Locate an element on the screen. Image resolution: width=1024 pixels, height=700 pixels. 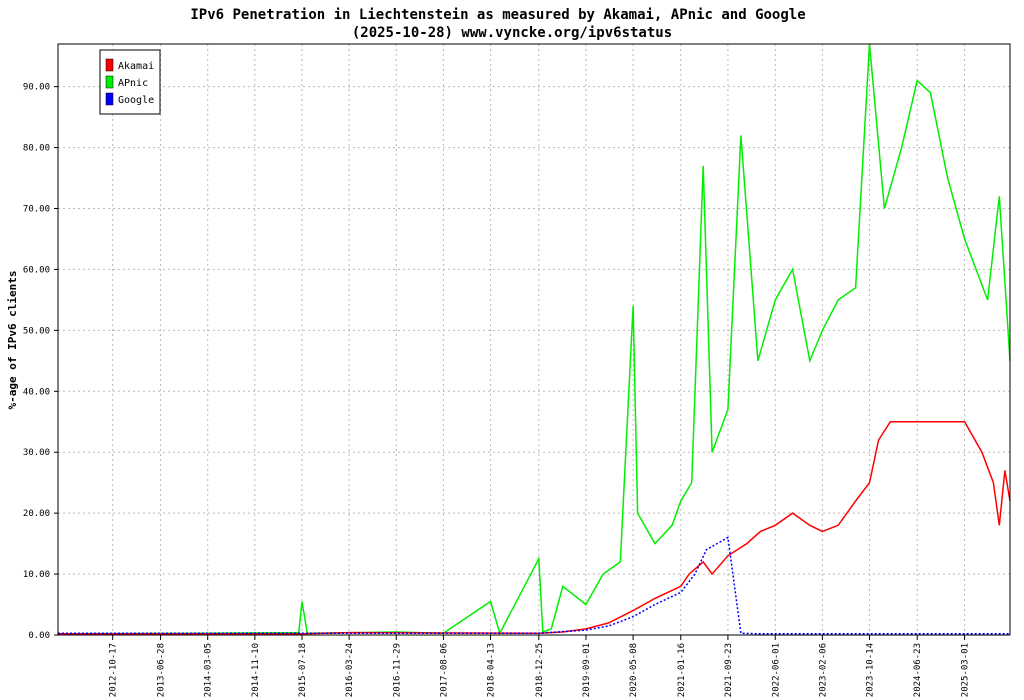
y-axis-label: %-age of IPv6 clients is located at coordinates (12, 339).